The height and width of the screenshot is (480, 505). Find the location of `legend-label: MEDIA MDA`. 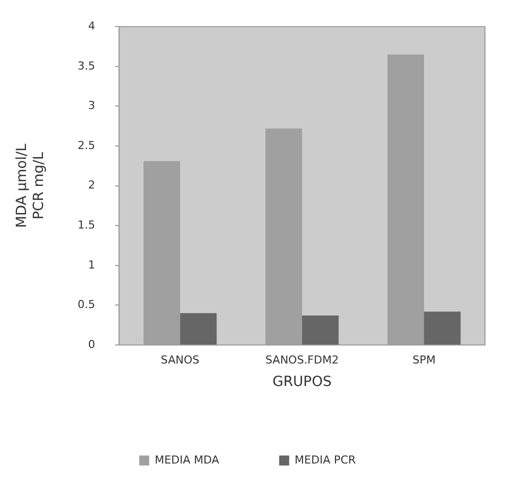

legend-label: MEDIA MDA is located at coordinates (187, 459).